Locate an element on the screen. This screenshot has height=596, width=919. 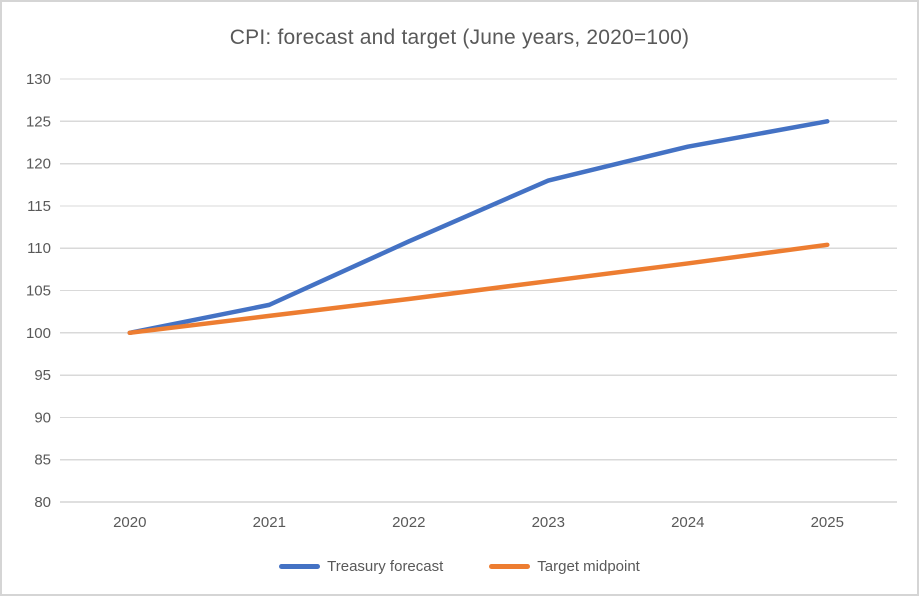
y-axis-tick-label: 115 is located at coordinates (39, 206).